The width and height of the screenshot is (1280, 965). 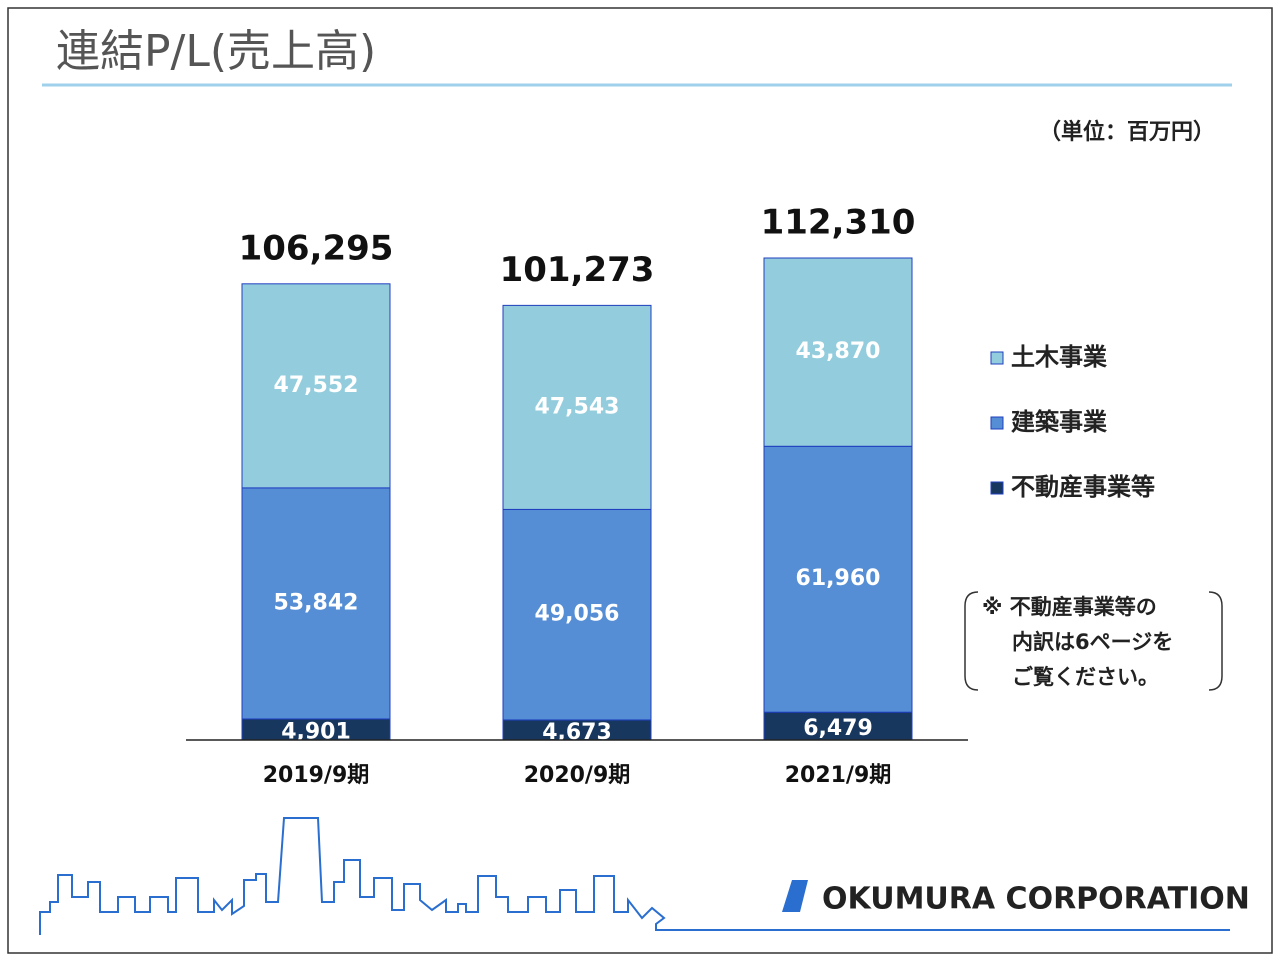 I want to click on x-tick-label: 2021/9期, so click(x=838, y=775).